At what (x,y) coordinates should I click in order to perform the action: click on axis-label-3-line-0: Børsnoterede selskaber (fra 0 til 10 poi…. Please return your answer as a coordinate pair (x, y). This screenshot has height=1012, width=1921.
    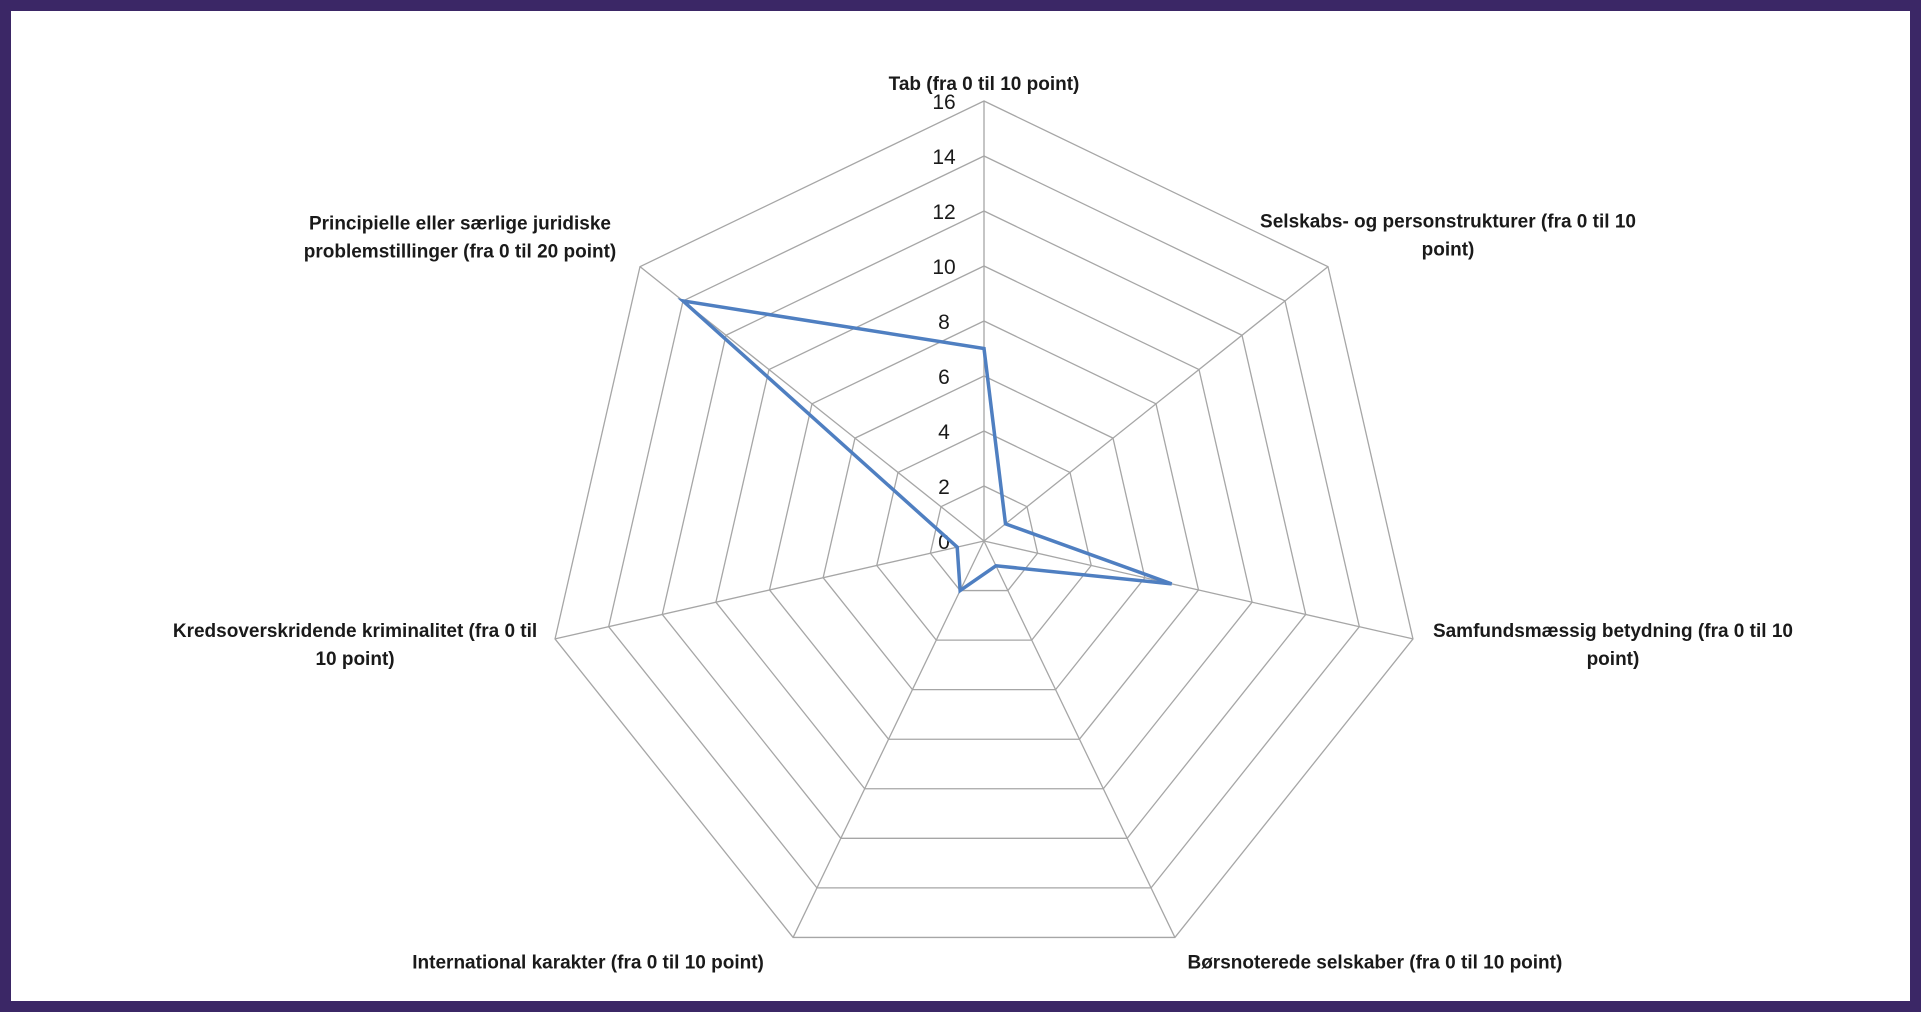
    Looking at the image, I should click on (1374, 962).